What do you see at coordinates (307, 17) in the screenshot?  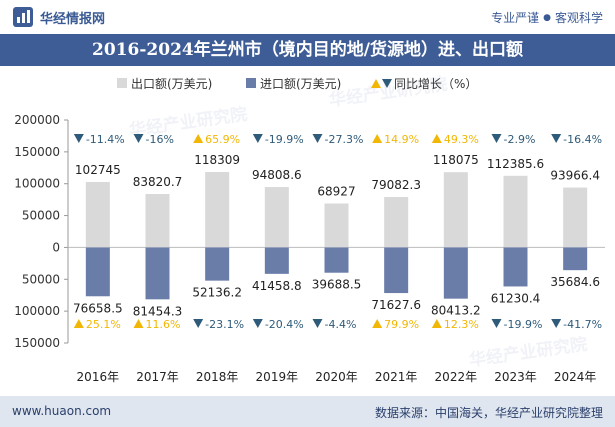 I see `top-bar: 华经情报网 专业严谨 ● 客观科学` at bounding box center [307, 17].